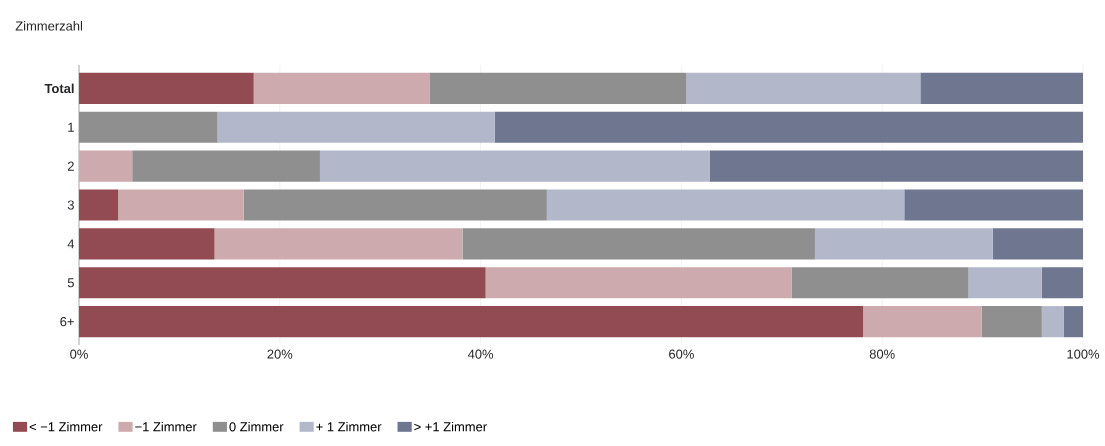  Describe the element at coordinates (681, 354) in the screenshot. I see `x-tick-label: 60%` at that location.